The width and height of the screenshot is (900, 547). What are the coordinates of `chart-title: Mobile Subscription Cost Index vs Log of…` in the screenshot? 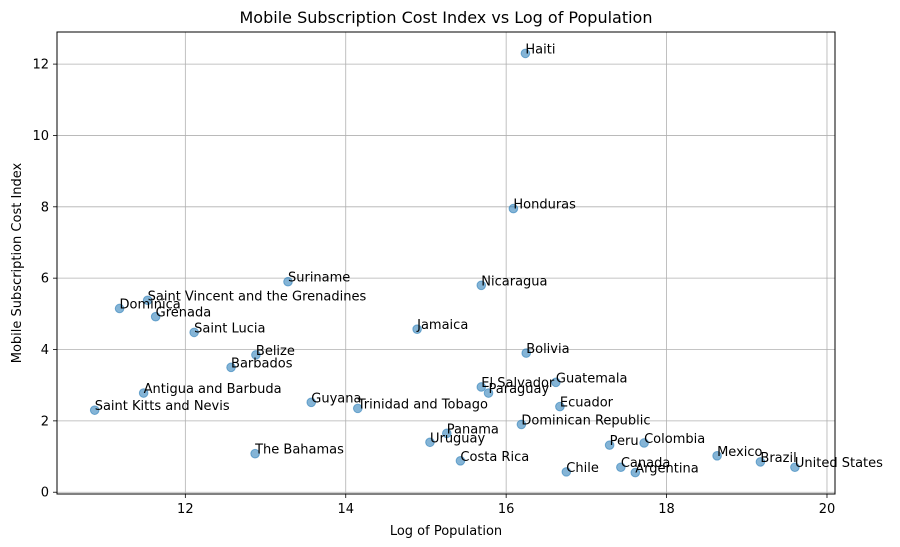 It's located at (446, 17).